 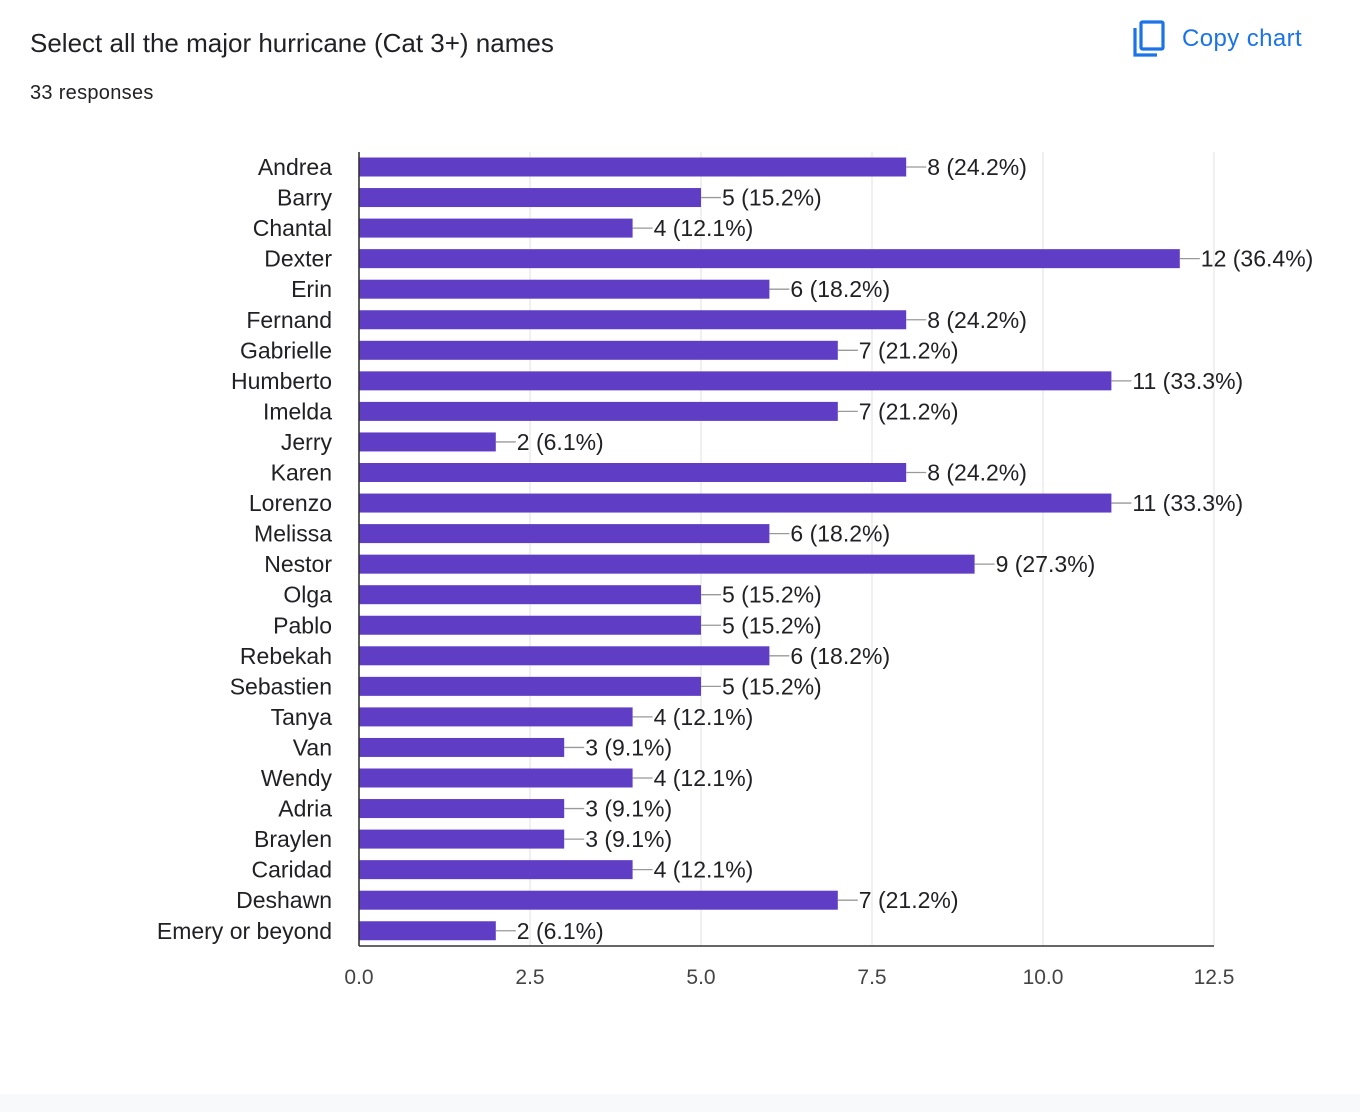 What do you see at coordinates (307, 442) in the screenshot?
I see `category-label: Jerry` at bounding box center [307, 442].